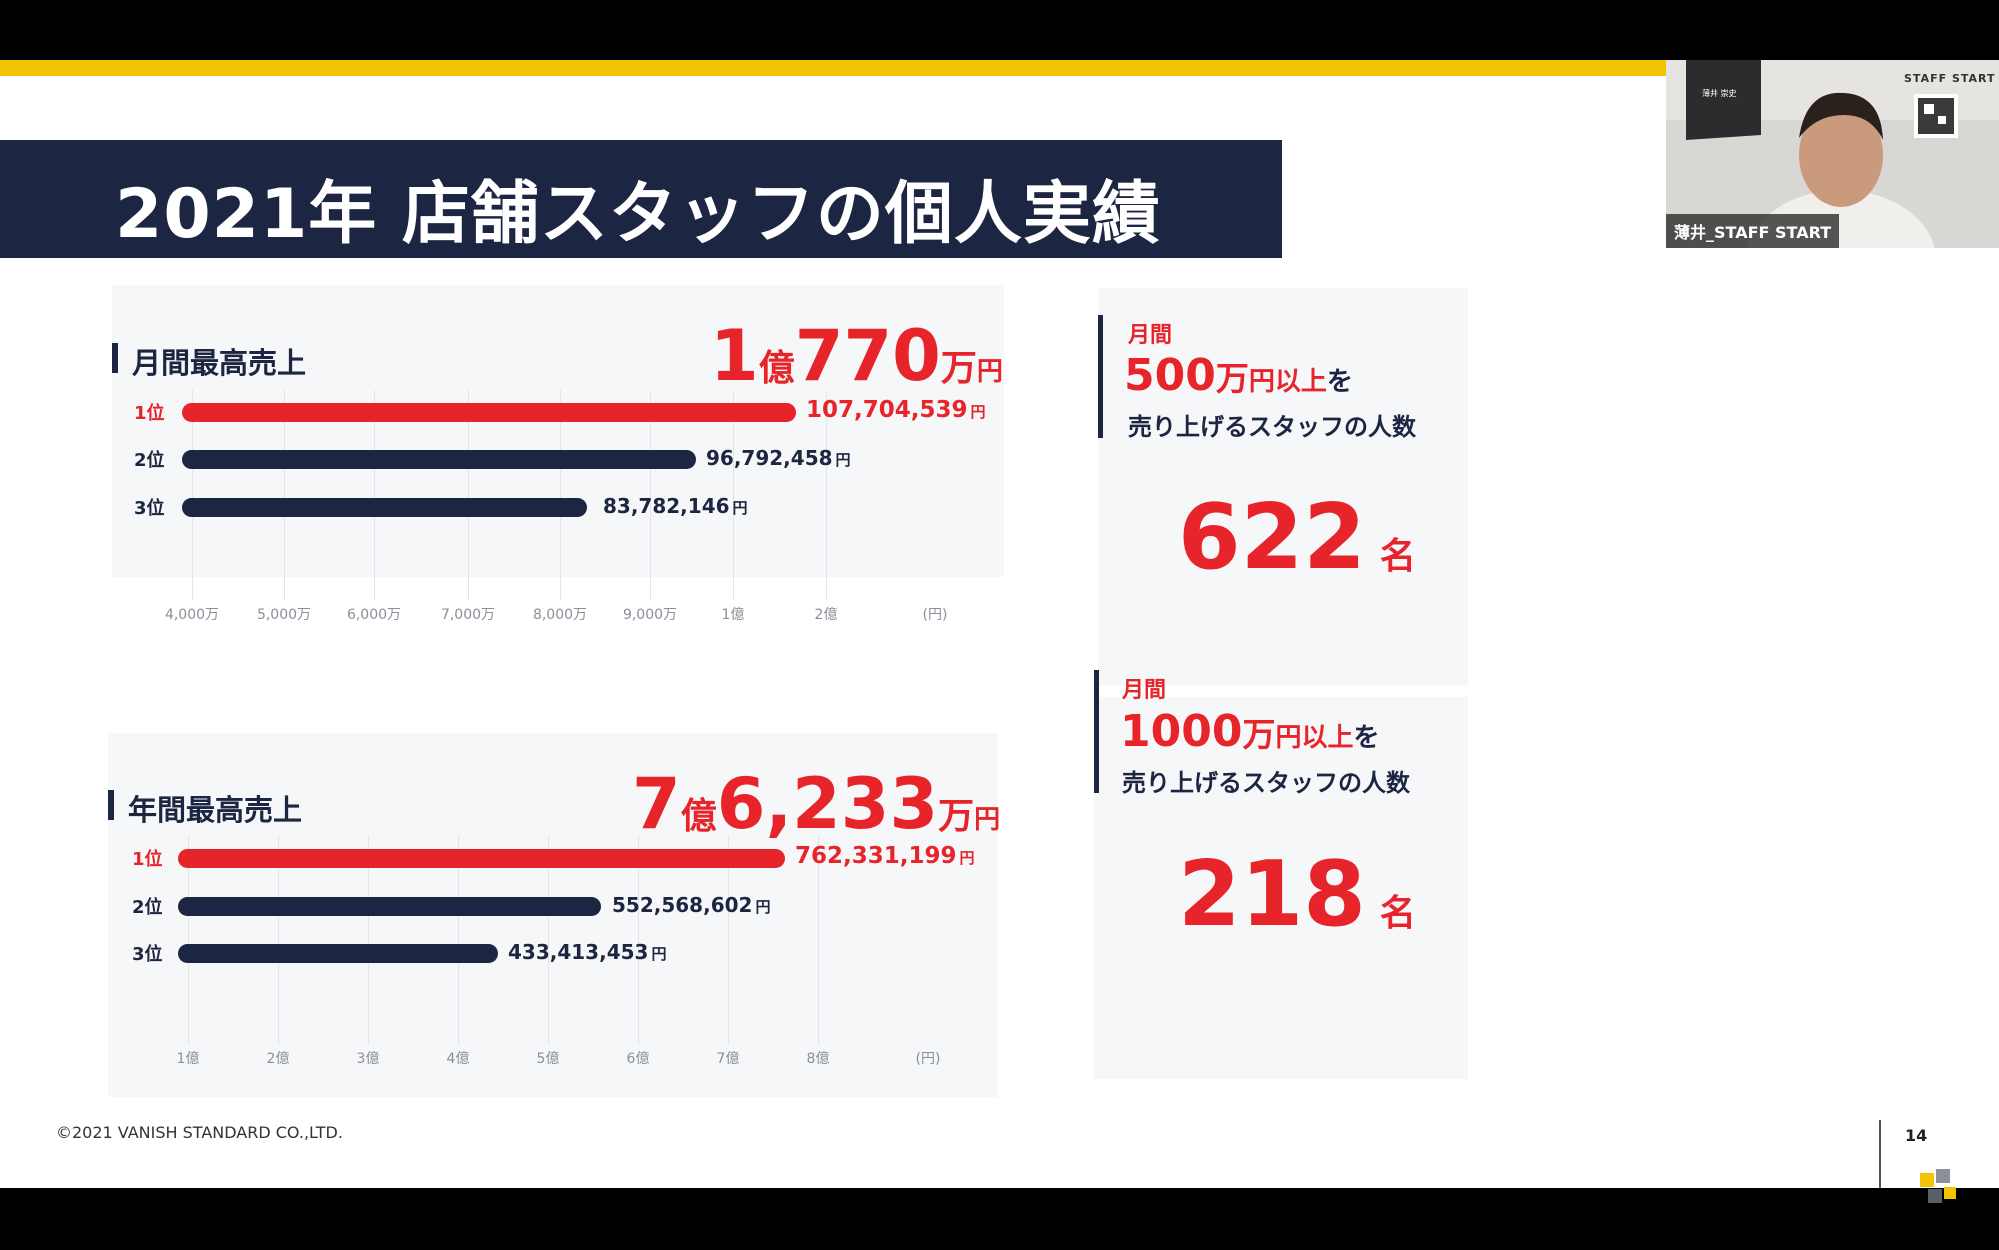 The image size is (1999, 1250). What do you see at coordinates (885, 856) in the screenshot?
I see `annual-rank-1-value: 762,331,199 円` at bounding box center [885, 856].